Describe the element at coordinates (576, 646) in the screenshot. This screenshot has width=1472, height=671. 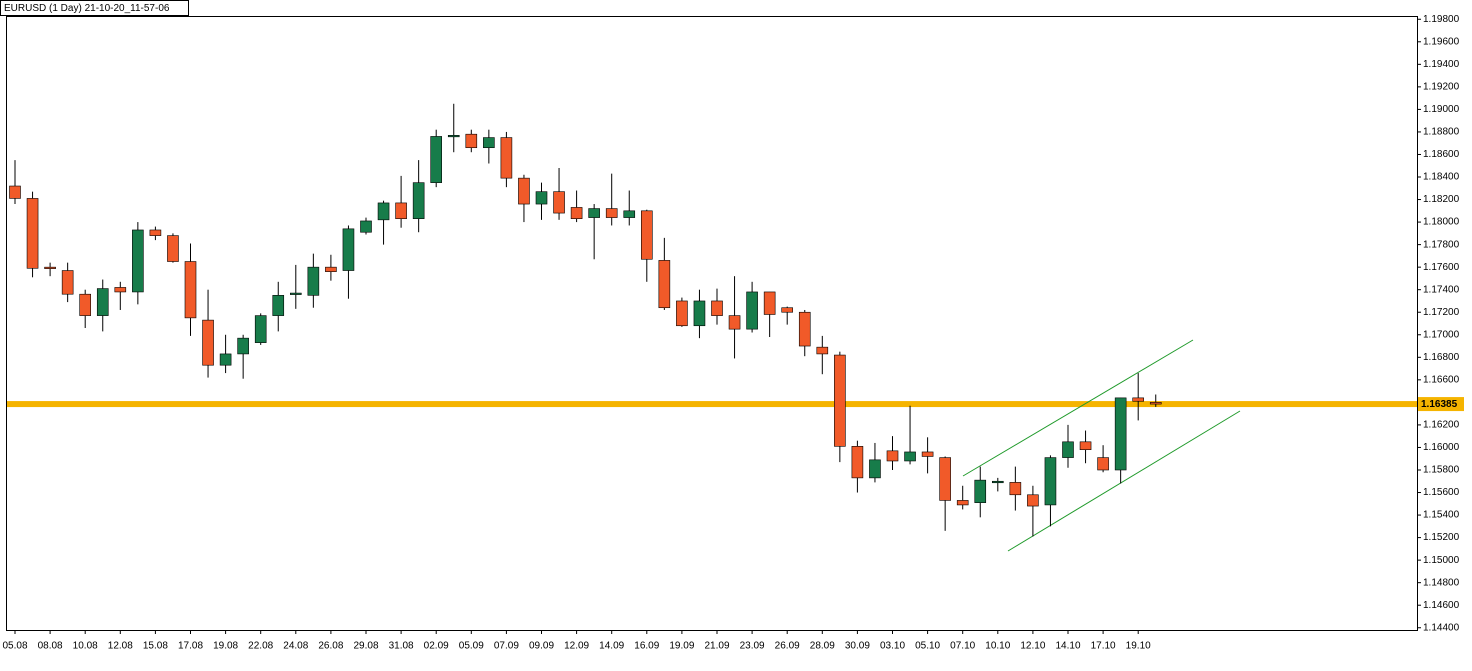
I see `x-tick-label: 12.09` at that location.